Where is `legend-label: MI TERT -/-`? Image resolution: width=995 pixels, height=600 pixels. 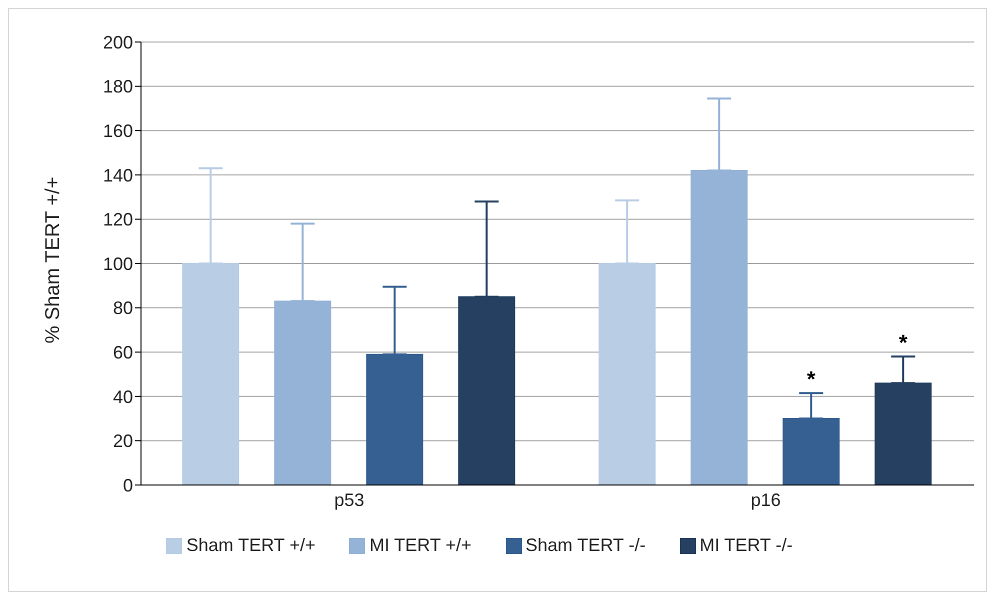 legend-label: MI TERT -/- is located at coordinates (746, 545).